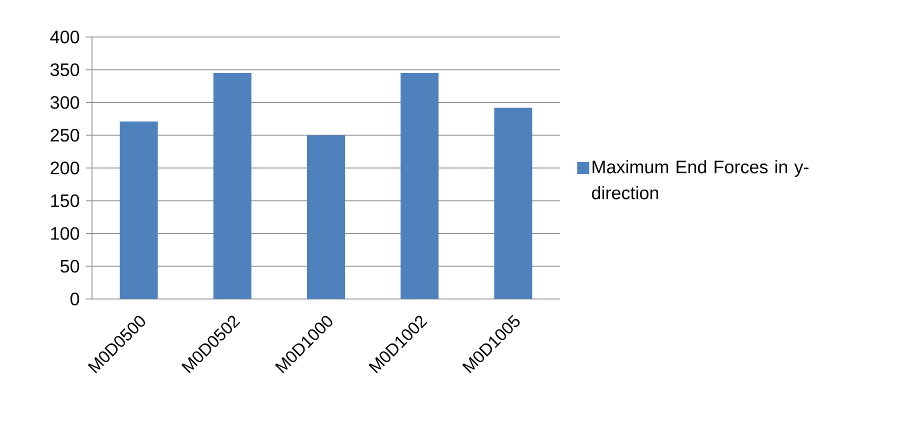  I want to click on y-tick-label: 0, so click(75, 299).